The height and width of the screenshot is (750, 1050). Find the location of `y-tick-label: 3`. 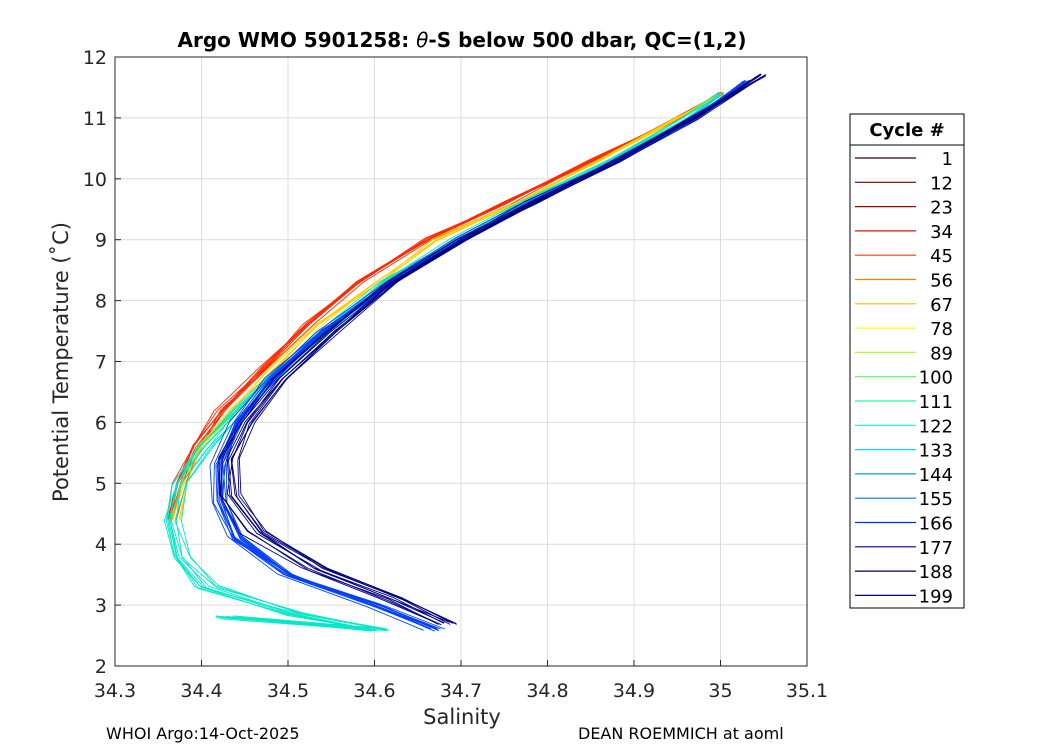

y-tick-label: 3 is located at coordinates (101, 606).